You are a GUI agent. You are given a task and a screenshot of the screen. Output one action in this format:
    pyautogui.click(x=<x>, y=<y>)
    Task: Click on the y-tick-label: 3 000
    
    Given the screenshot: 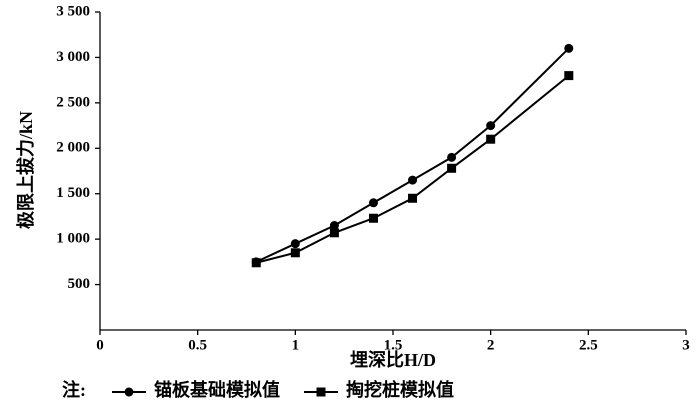 What is the action you would take?
    pyautogui.click(x=73, y=57)
    